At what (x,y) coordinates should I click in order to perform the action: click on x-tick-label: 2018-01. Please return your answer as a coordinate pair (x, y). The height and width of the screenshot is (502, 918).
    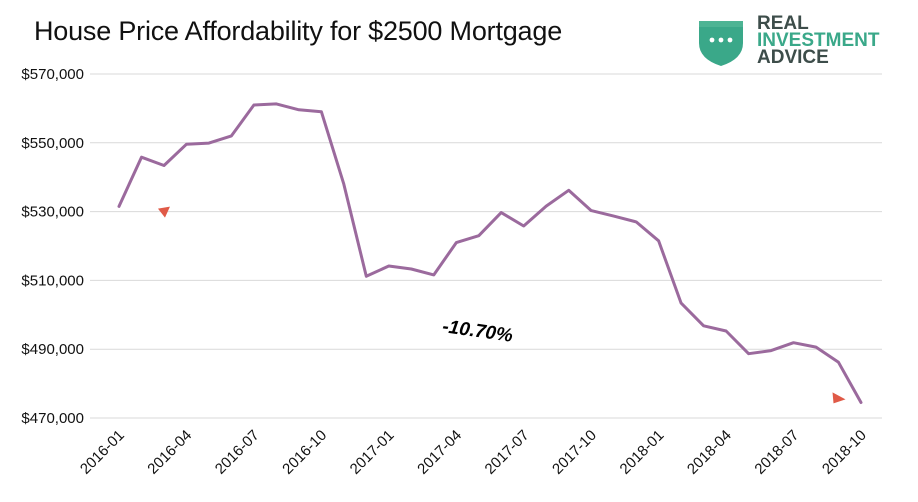
    Looking at the image, I should click on (642, 452).